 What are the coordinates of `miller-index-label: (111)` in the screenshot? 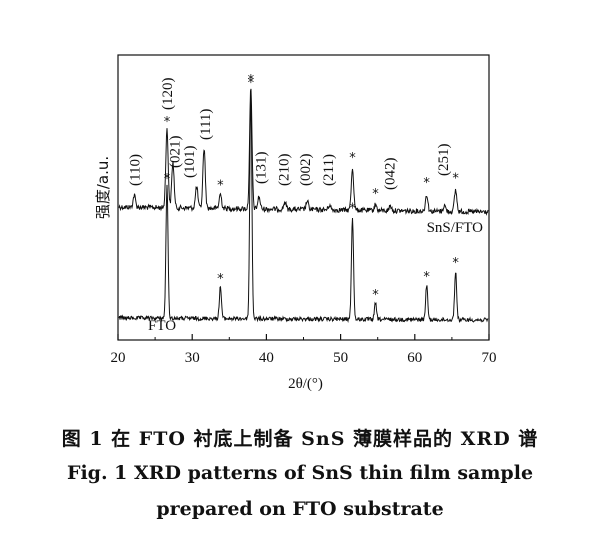 It's located at (206, 124).